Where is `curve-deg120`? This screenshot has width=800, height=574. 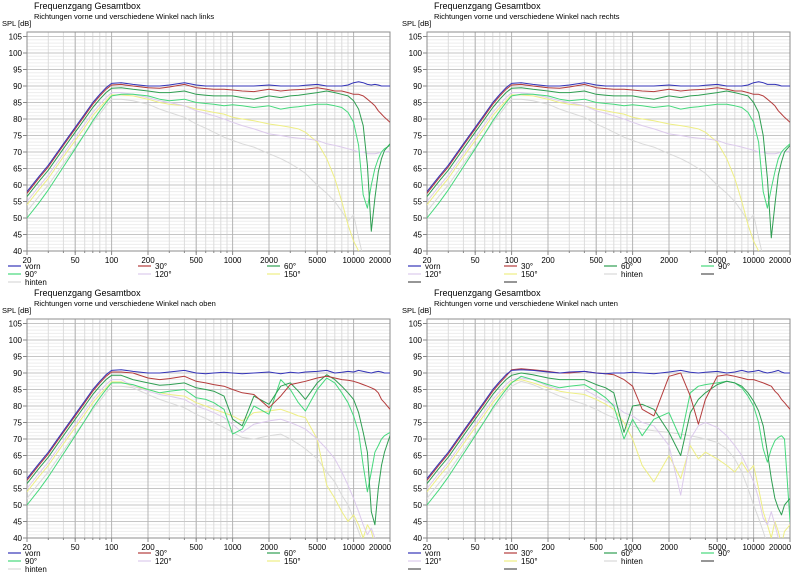 curve-deg120 is located at coordinates (208, 147).